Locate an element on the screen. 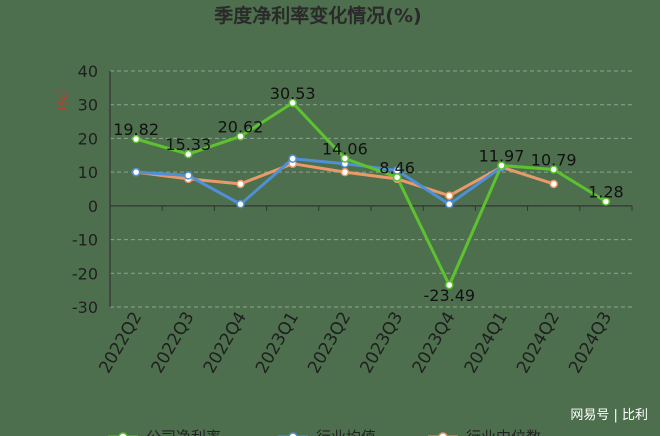 This screenshot has width=660, height=436. y-tick-label: 40 is located at coordinates (88, 71).